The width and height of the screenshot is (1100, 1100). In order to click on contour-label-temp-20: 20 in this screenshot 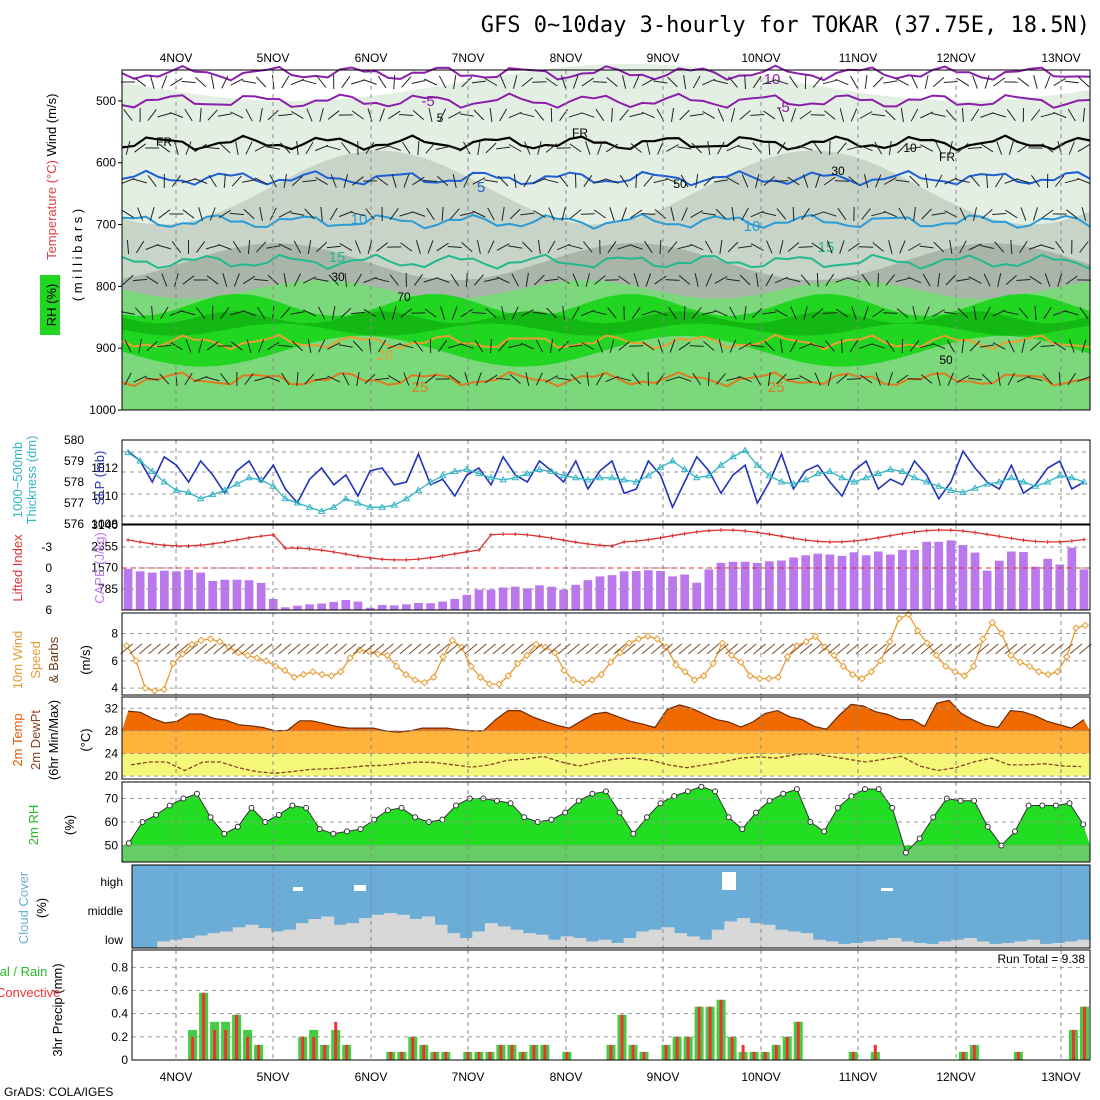, I will do `click(385, 355)`.